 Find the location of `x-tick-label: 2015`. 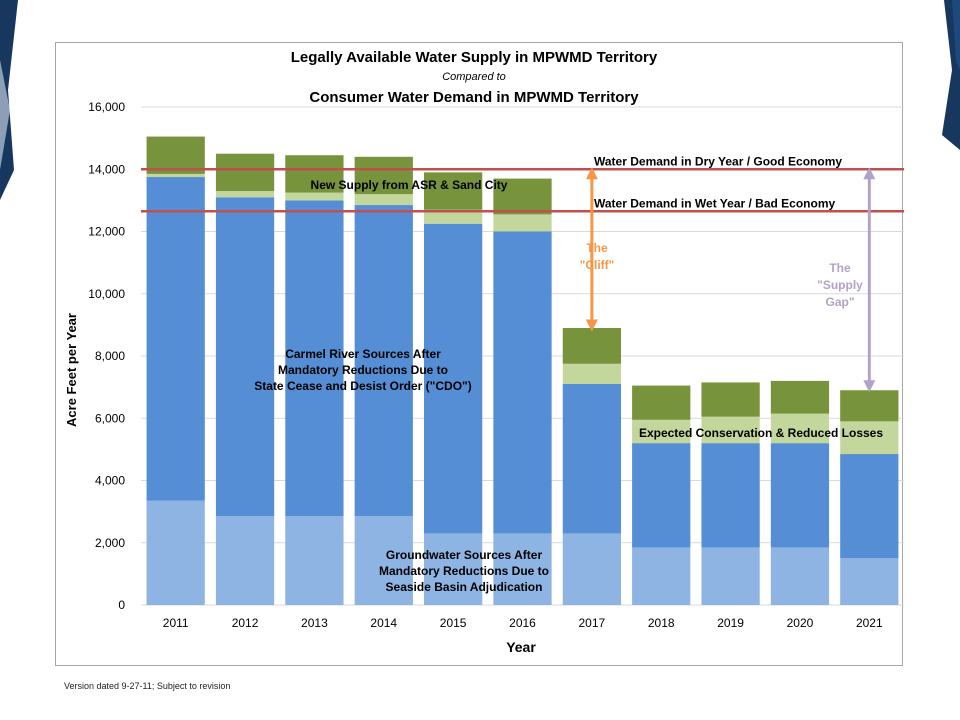

x-tick-label: 2015 is located at coordinates (453, 623).